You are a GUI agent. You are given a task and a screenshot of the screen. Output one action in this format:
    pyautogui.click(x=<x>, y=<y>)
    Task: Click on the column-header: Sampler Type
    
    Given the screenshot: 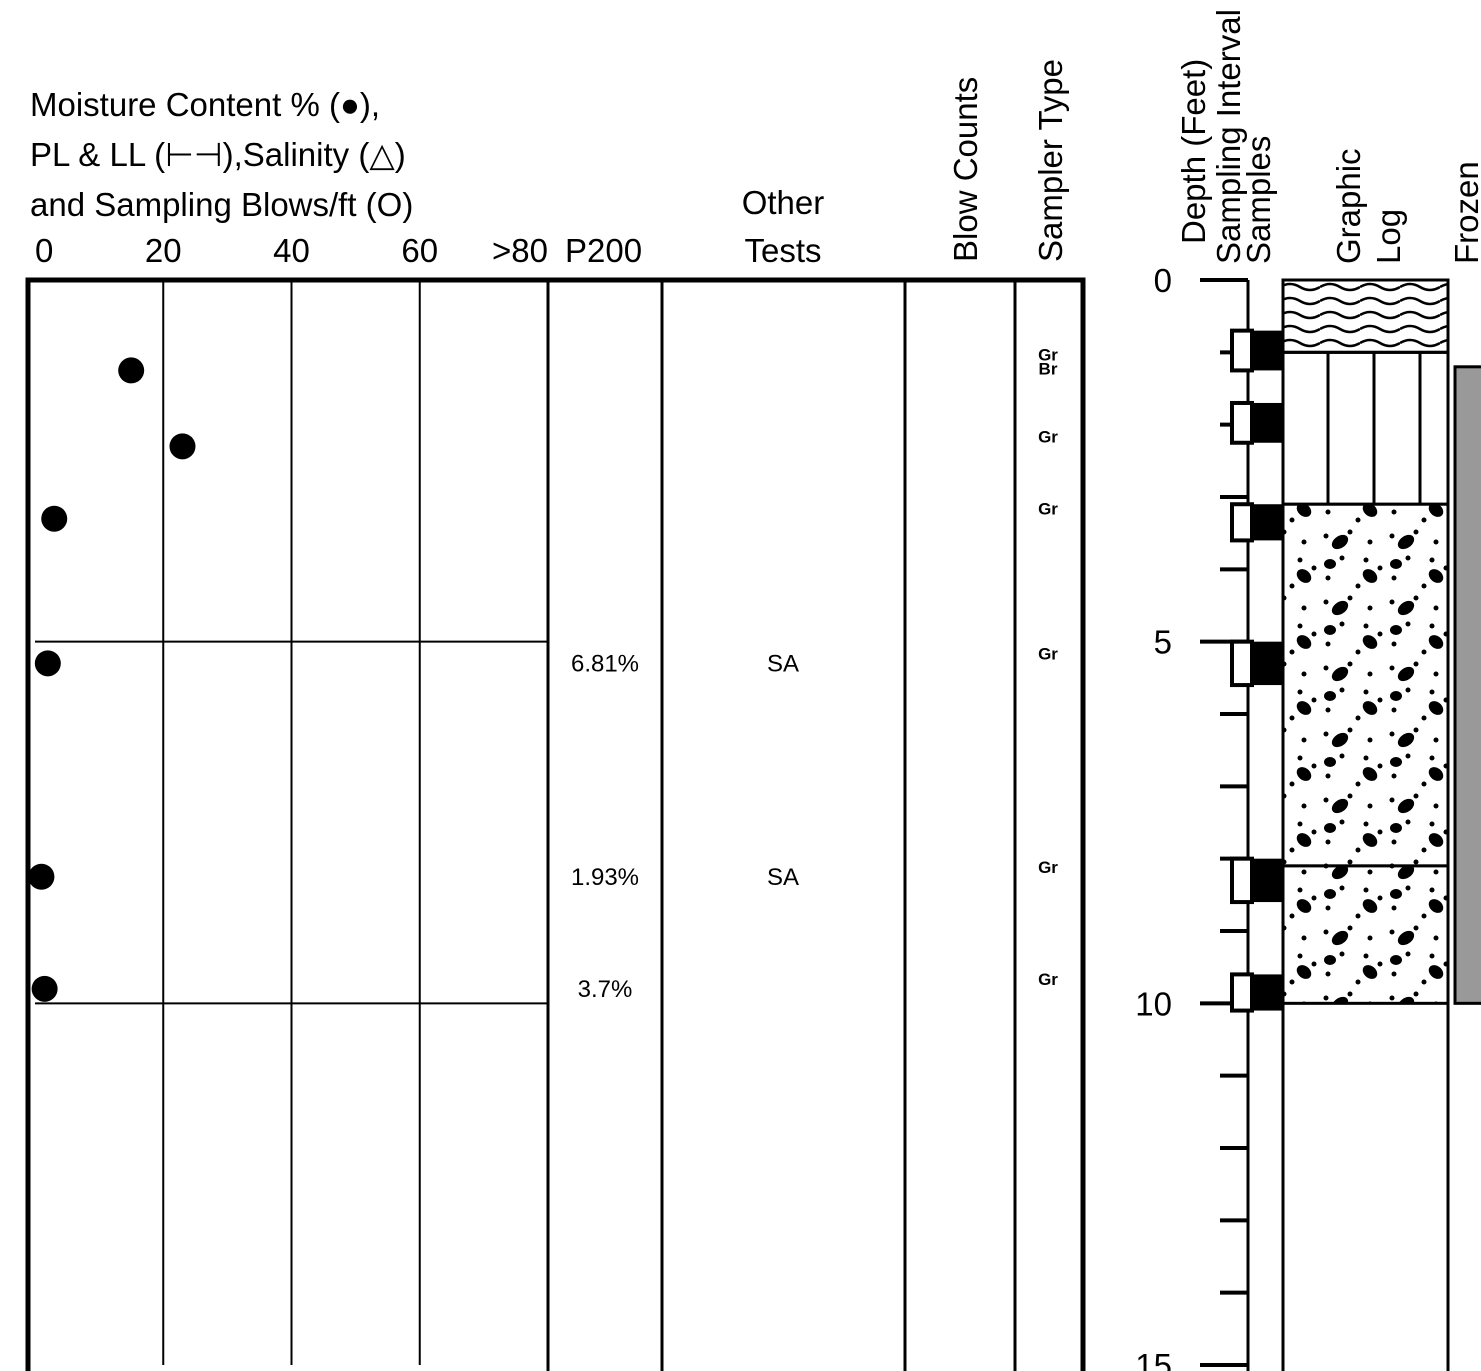 What is the action you would take?
    pyautogui.click(x=1050, y=160)
    